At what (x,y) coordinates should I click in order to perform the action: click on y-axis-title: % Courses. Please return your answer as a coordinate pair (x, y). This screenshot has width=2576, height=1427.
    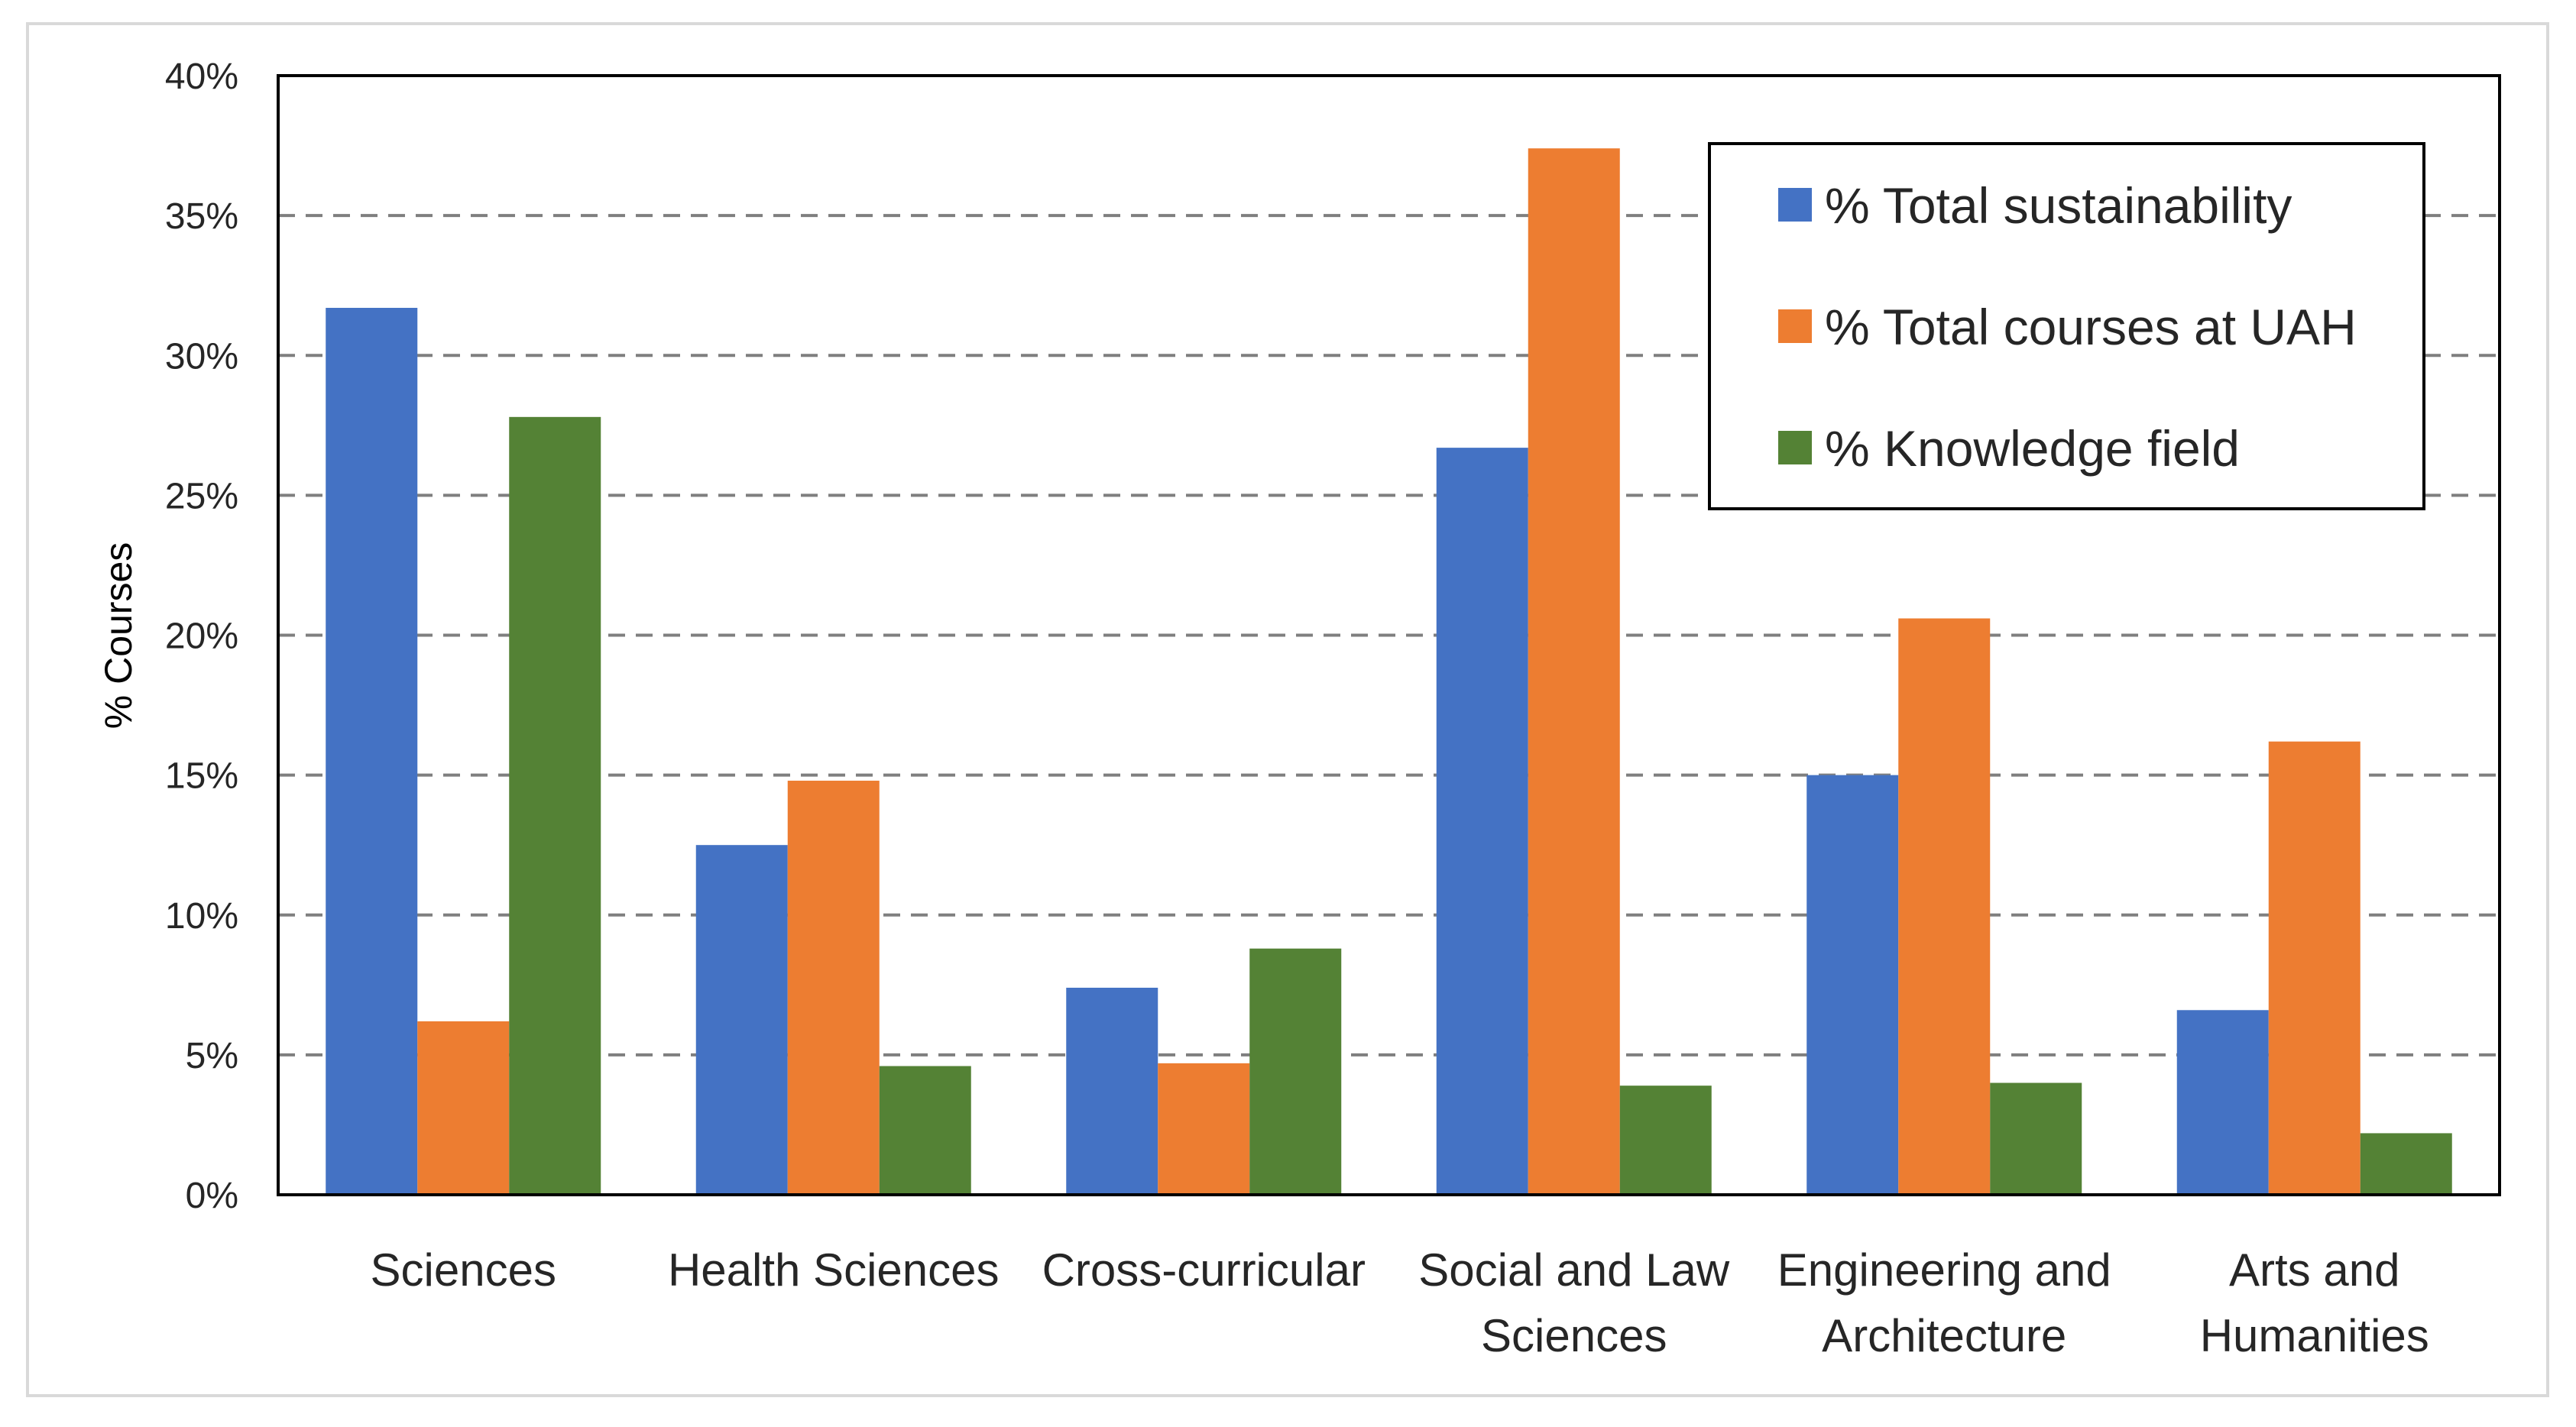
    Looking at the image, I should click on (118, 636).